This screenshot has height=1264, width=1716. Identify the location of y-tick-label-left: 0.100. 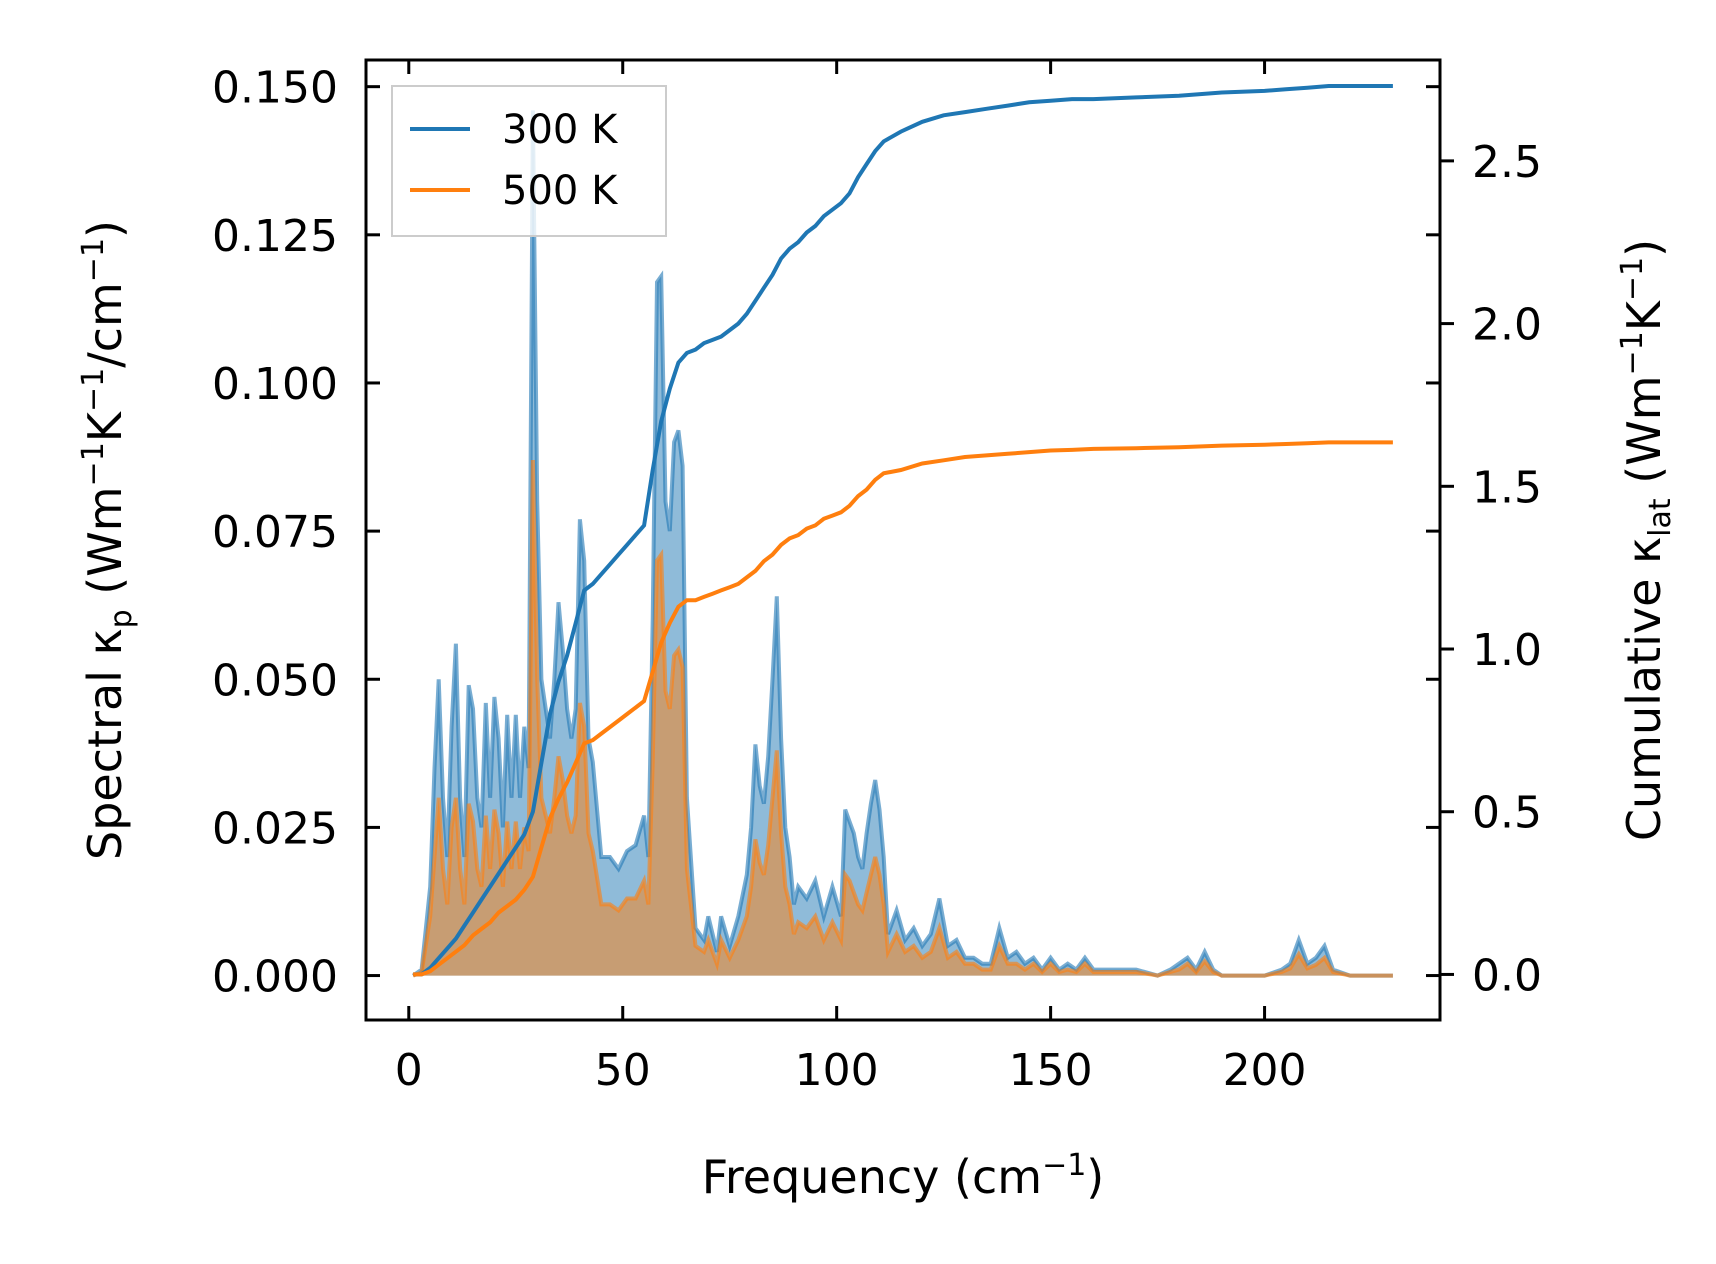
(275, 384).